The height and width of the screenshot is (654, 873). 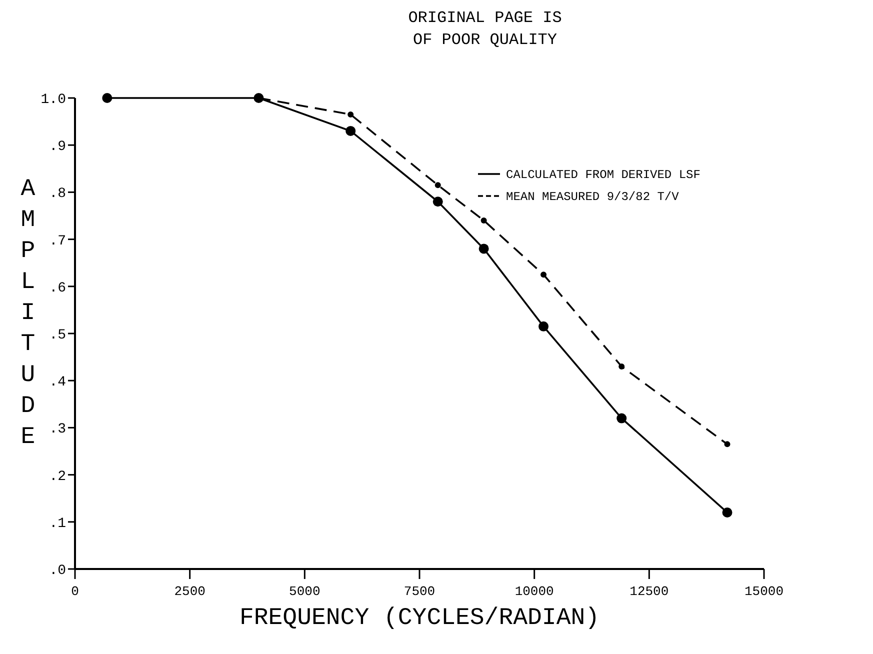 What do you see at coordinates (57, 430) in the screenshot?
I see `y-tick-label: .3` at bounding box center [57, 430].